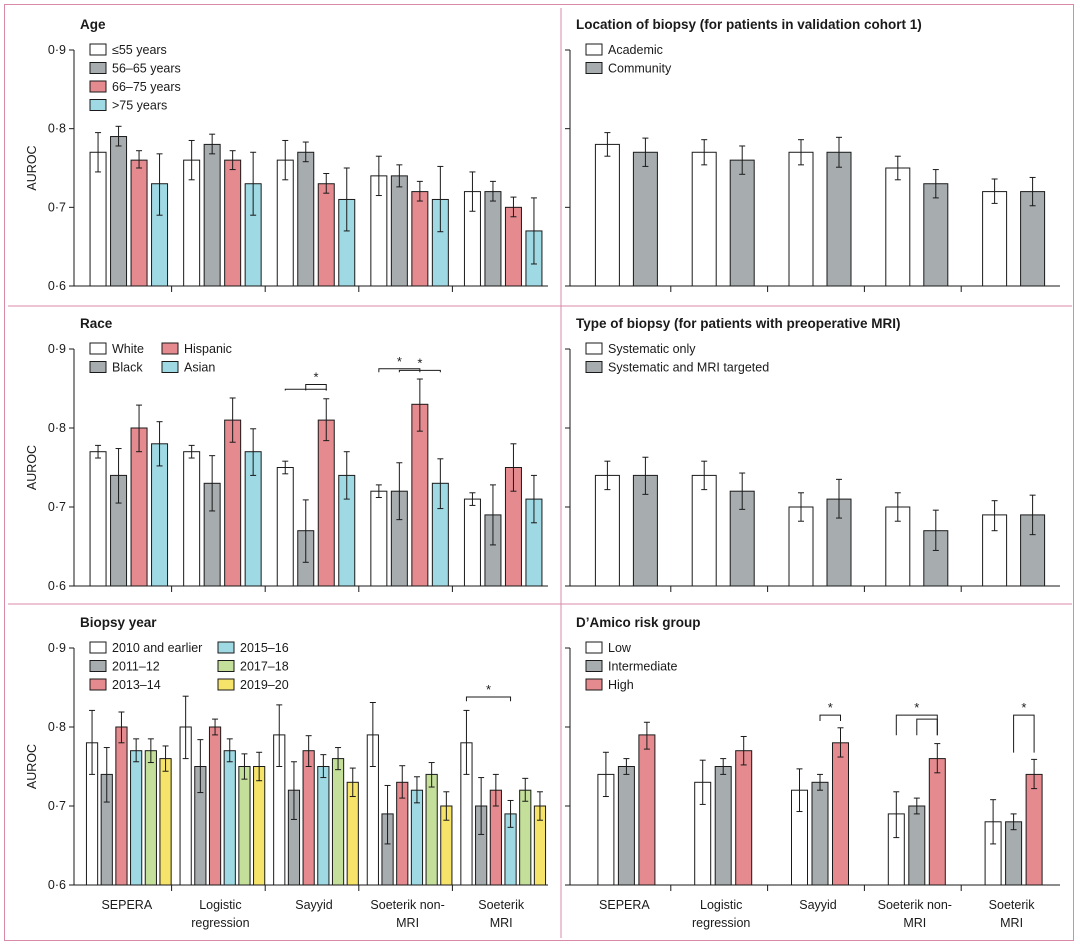  I want to click on y-tick-label: 0·6, so click(57, 286).